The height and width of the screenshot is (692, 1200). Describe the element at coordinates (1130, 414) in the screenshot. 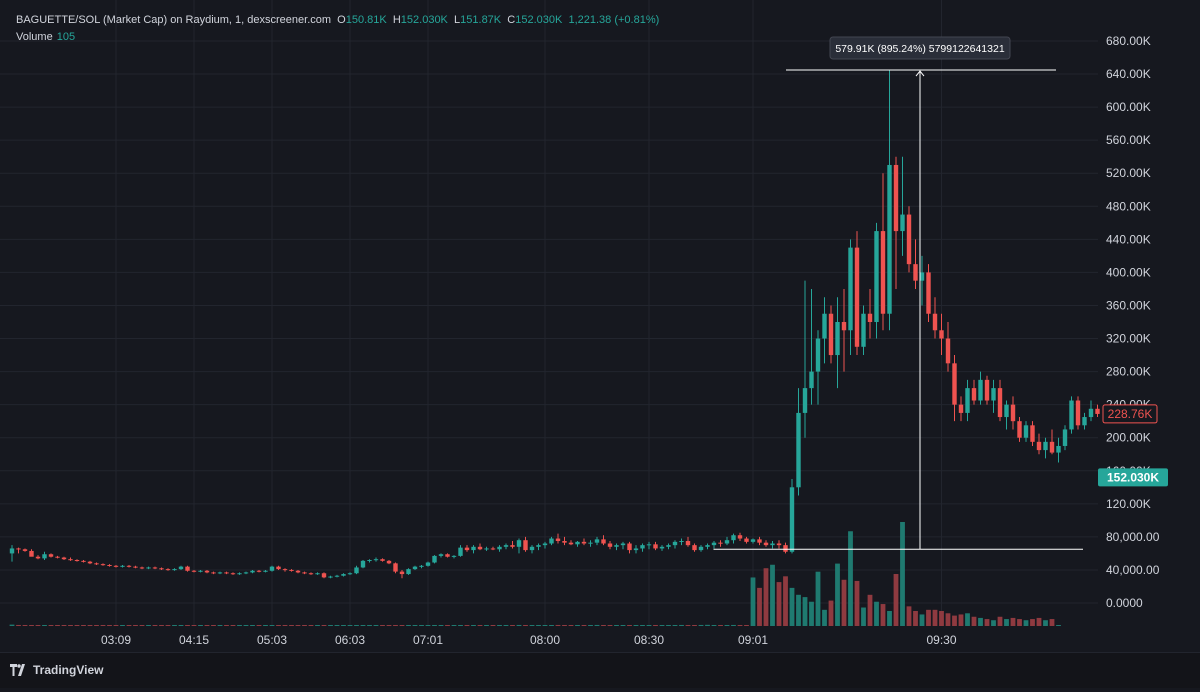

I see `current-price-badge` at that location.